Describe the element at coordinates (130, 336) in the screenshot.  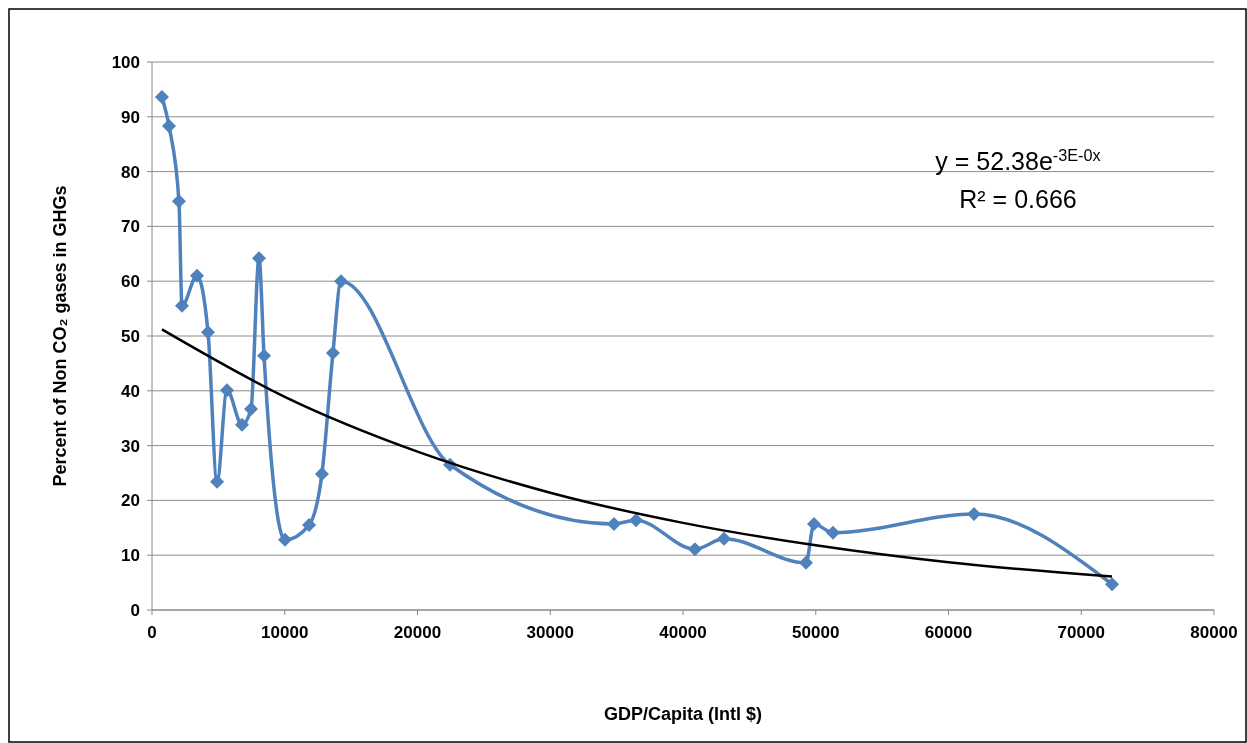
I see `y-tick-label: 50` at that location.